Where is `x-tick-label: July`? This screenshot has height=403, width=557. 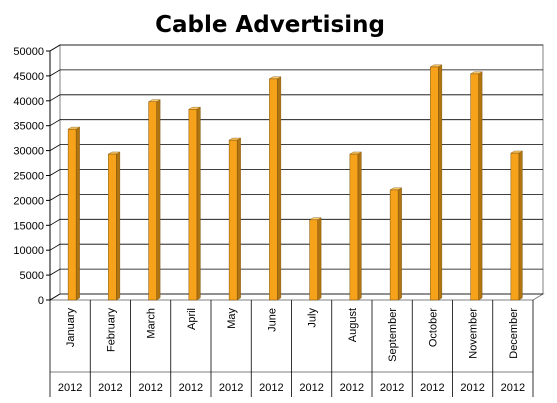 x-tick-label: July is located at coordinates (313, 318).